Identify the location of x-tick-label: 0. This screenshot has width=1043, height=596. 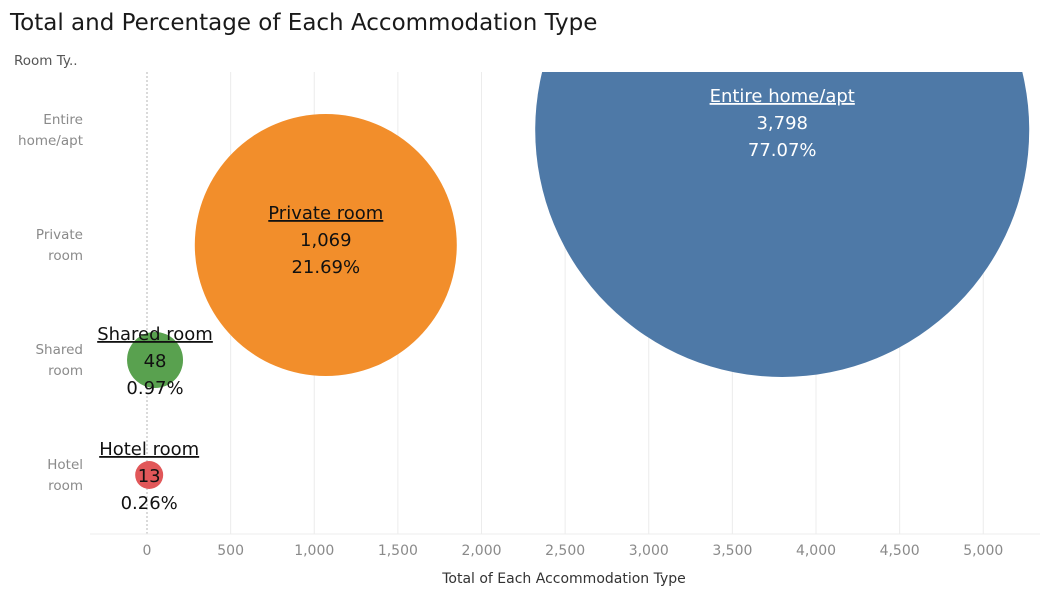
(147, 551).